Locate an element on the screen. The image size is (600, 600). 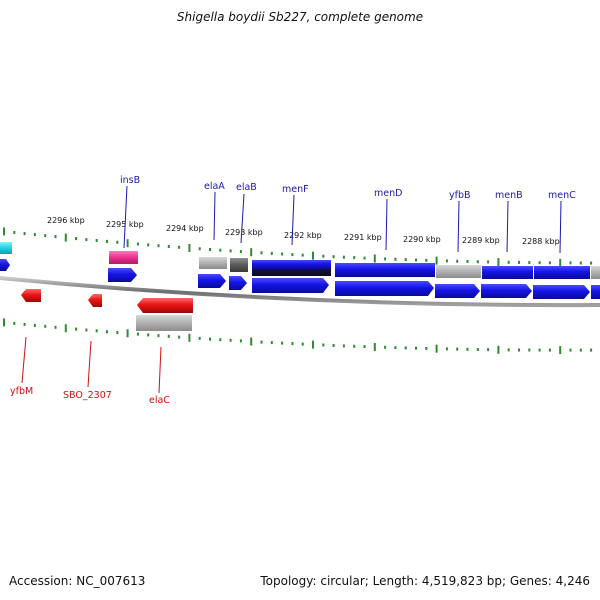
scale-label: 2292 kbp is located at coordinates (303, 235).